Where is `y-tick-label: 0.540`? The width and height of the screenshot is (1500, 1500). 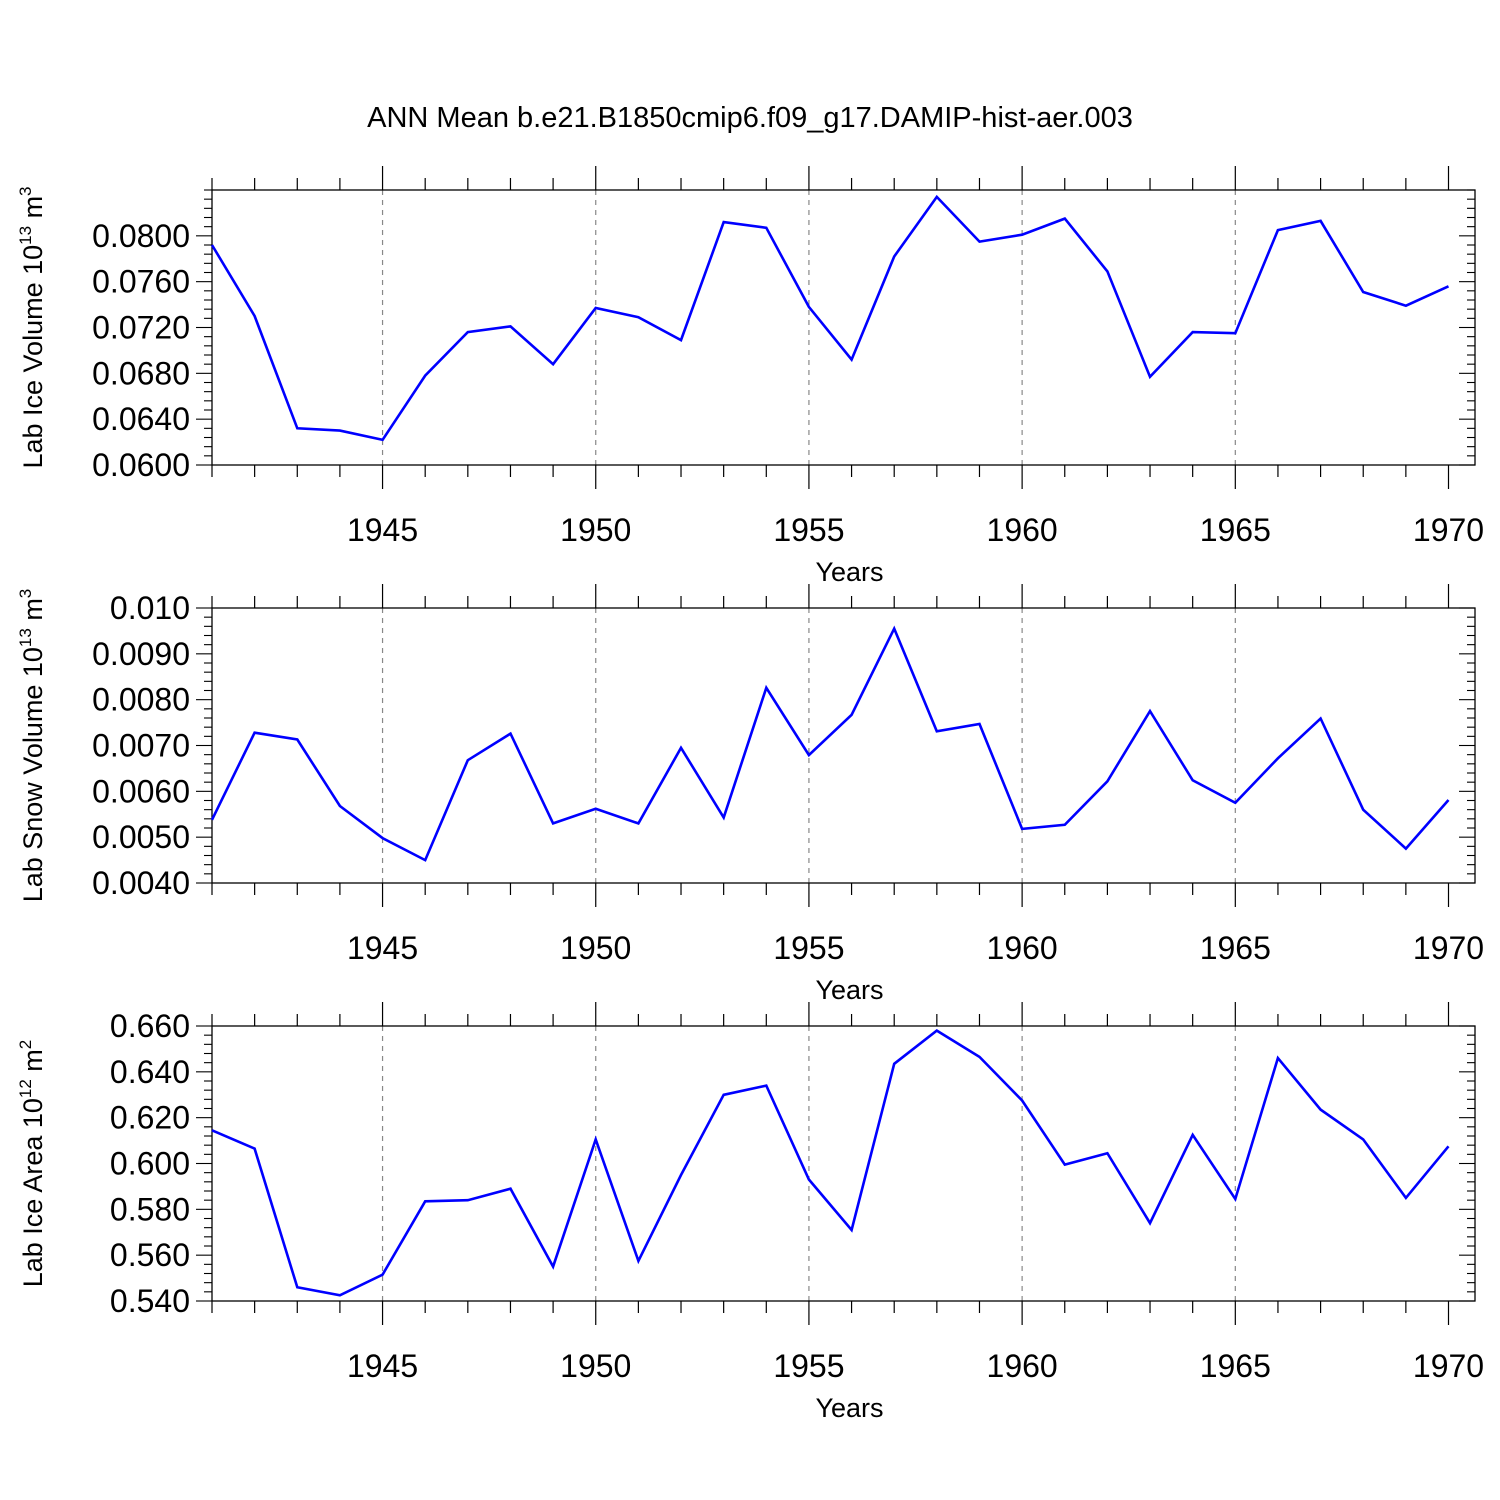
y-tick-label: 0.540 is located at coordinates (150, 1301).